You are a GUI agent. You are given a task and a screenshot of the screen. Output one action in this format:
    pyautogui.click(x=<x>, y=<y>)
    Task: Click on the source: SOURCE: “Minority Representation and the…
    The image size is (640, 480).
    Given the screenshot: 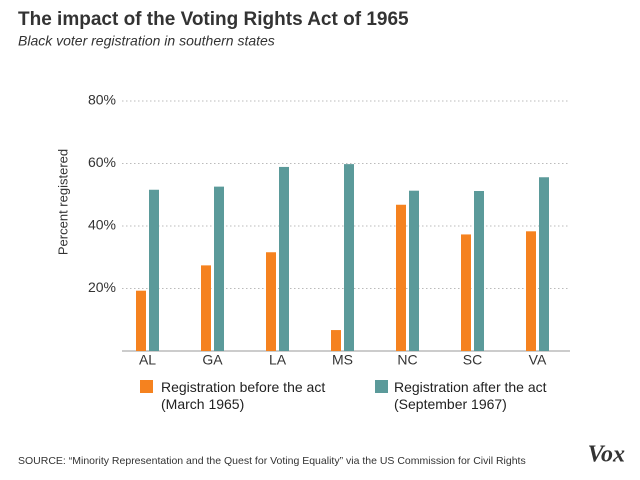 What is the action you would take?
    pyautogui.click(x=272, y=461)
    